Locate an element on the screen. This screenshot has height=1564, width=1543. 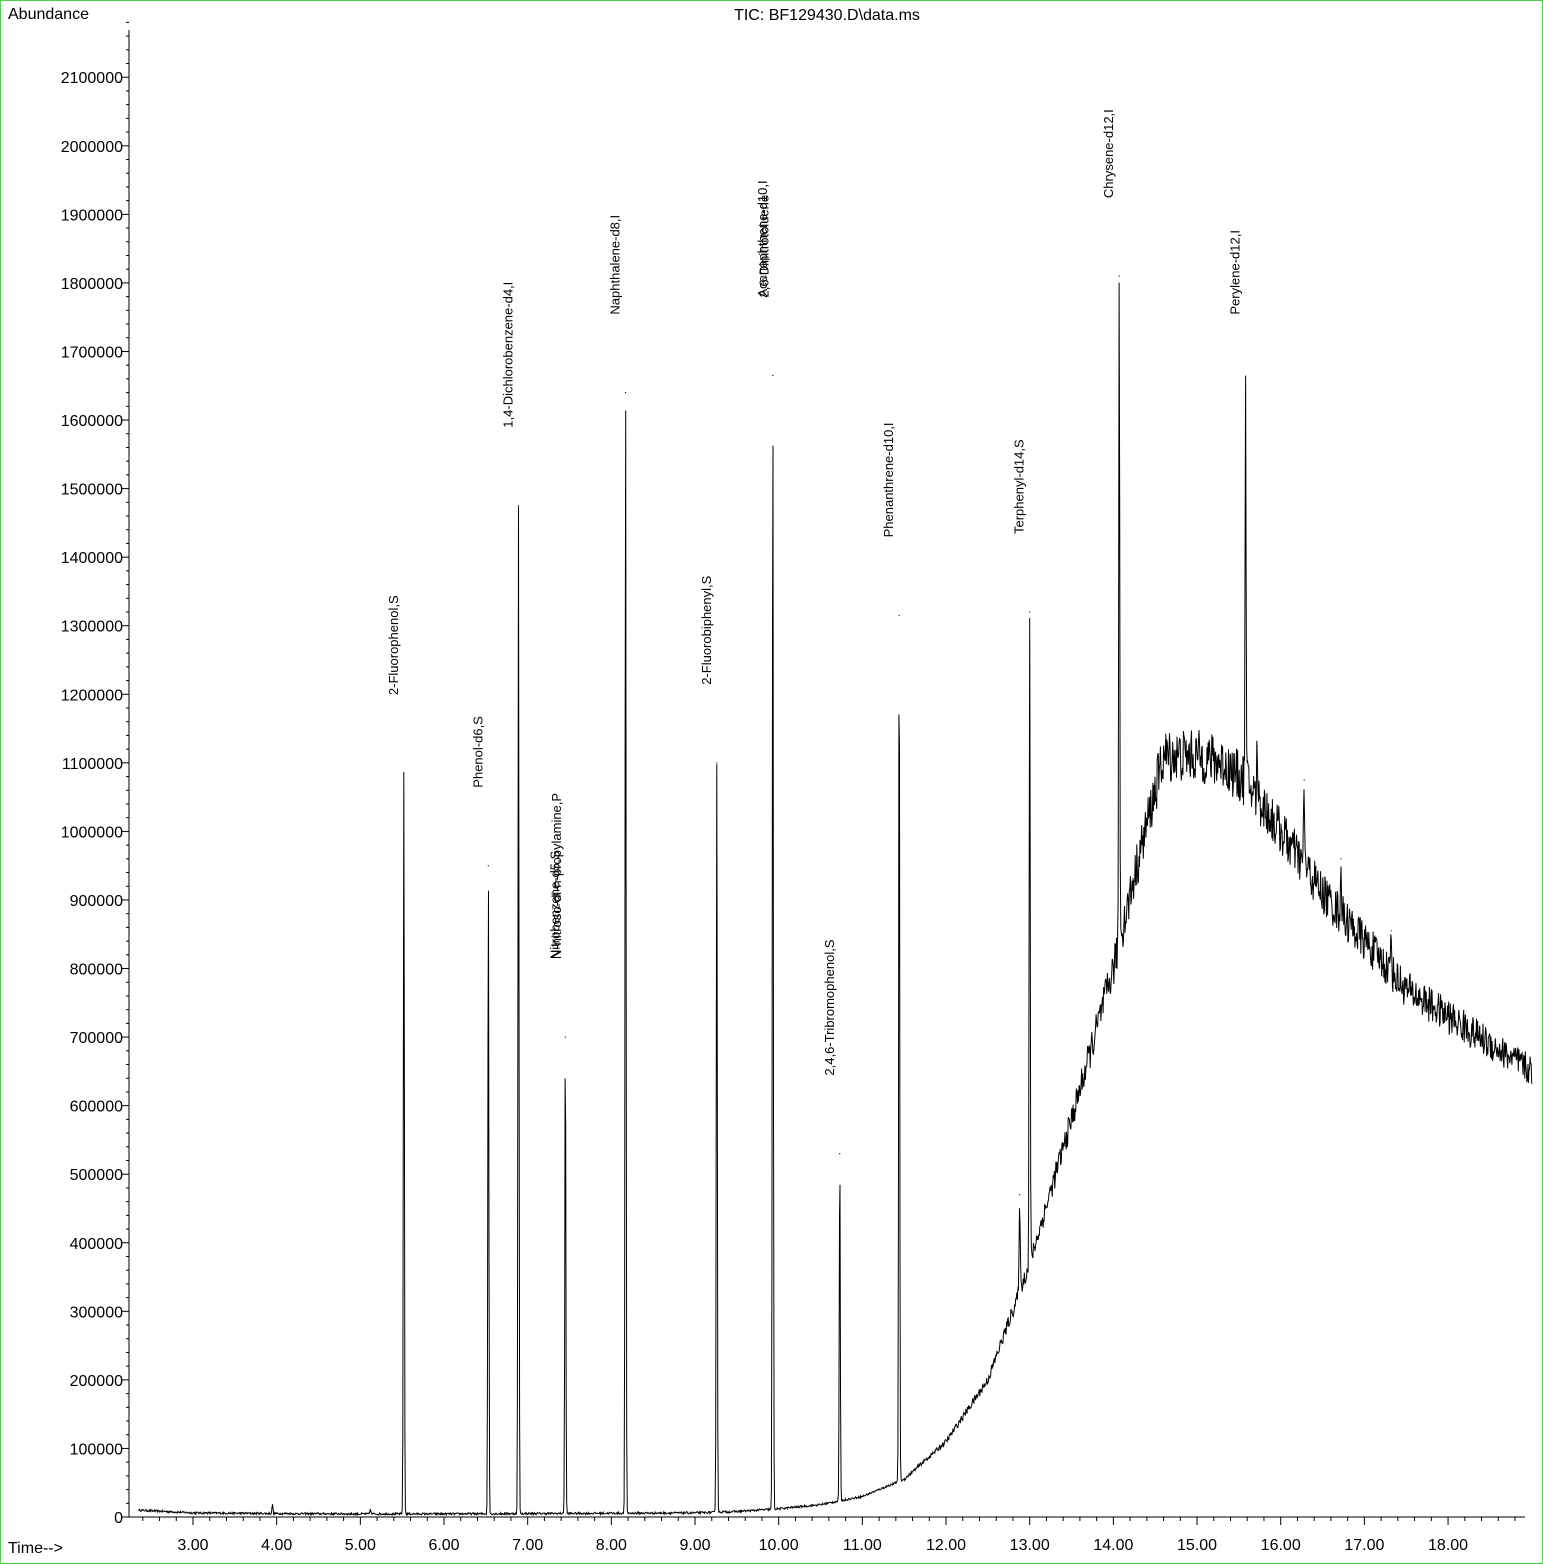
peak-label: Chrysene-d12,I is located at coordinates (1108, 153).